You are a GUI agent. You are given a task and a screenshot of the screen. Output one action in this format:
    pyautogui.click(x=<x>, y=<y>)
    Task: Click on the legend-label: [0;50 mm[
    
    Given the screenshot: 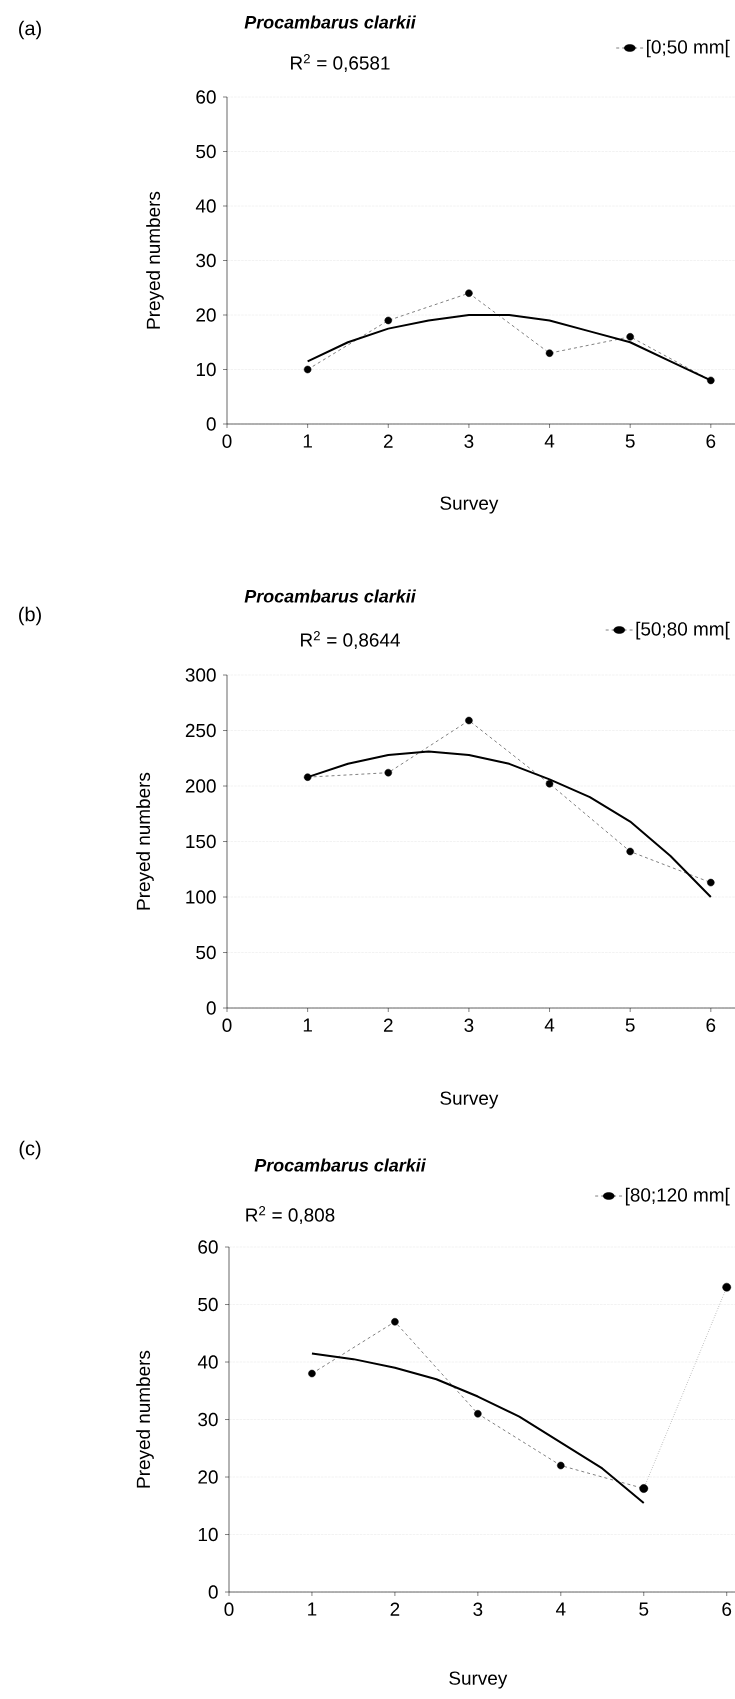 What is the action you would take?
    pyautogui.click(x=688, y=48)
    